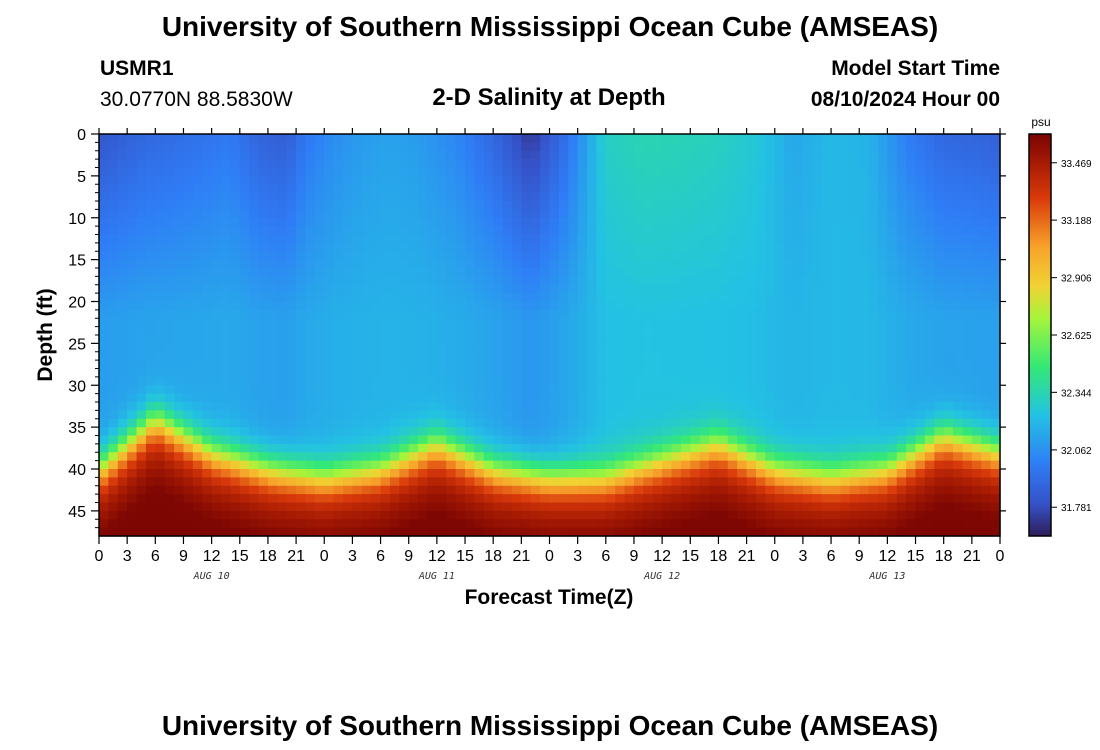 The height and width of the screenshot is (750, 1100). I want to click on x-tick-label: 9, so click(183, 556).